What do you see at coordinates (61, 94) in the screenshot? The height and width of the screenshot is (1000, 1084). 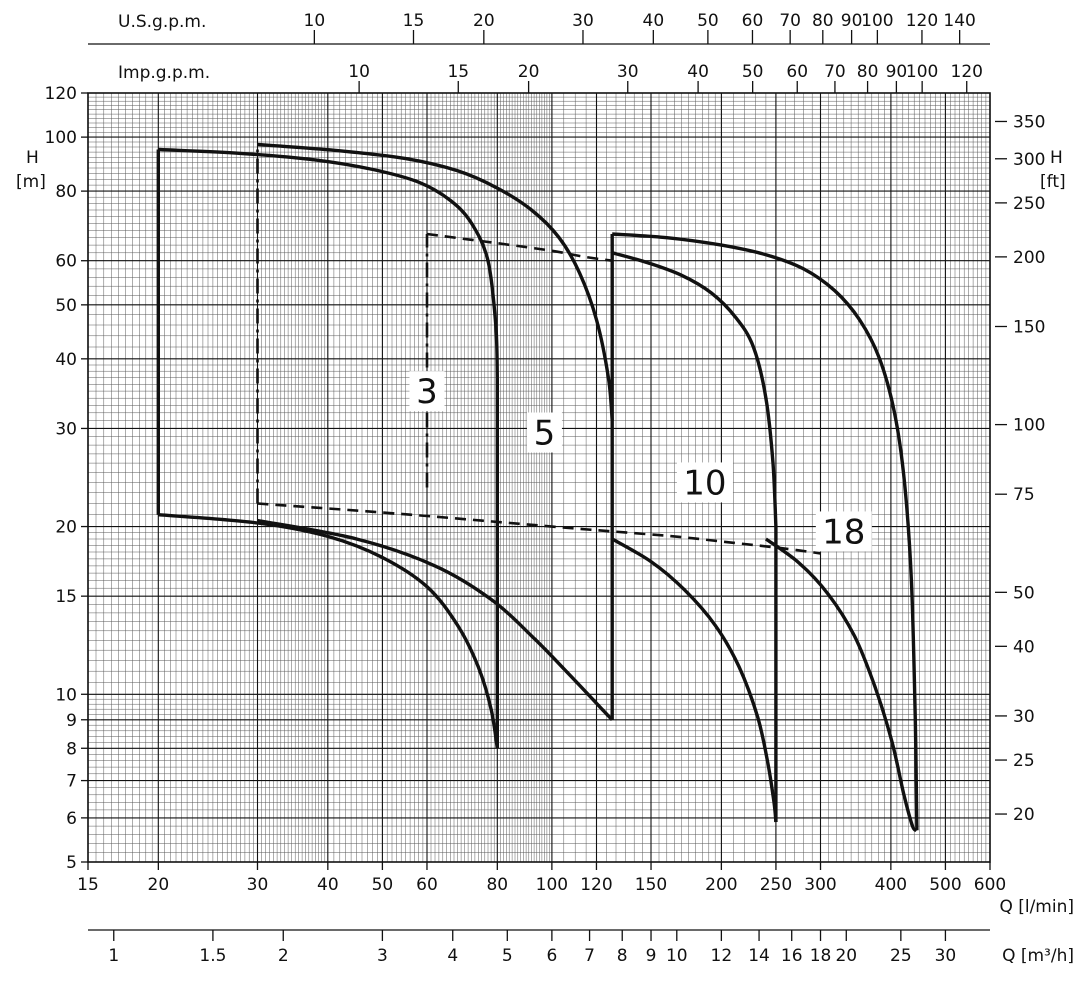 I see `h-m-tick-label: 120` at bounding box center [61, 94].